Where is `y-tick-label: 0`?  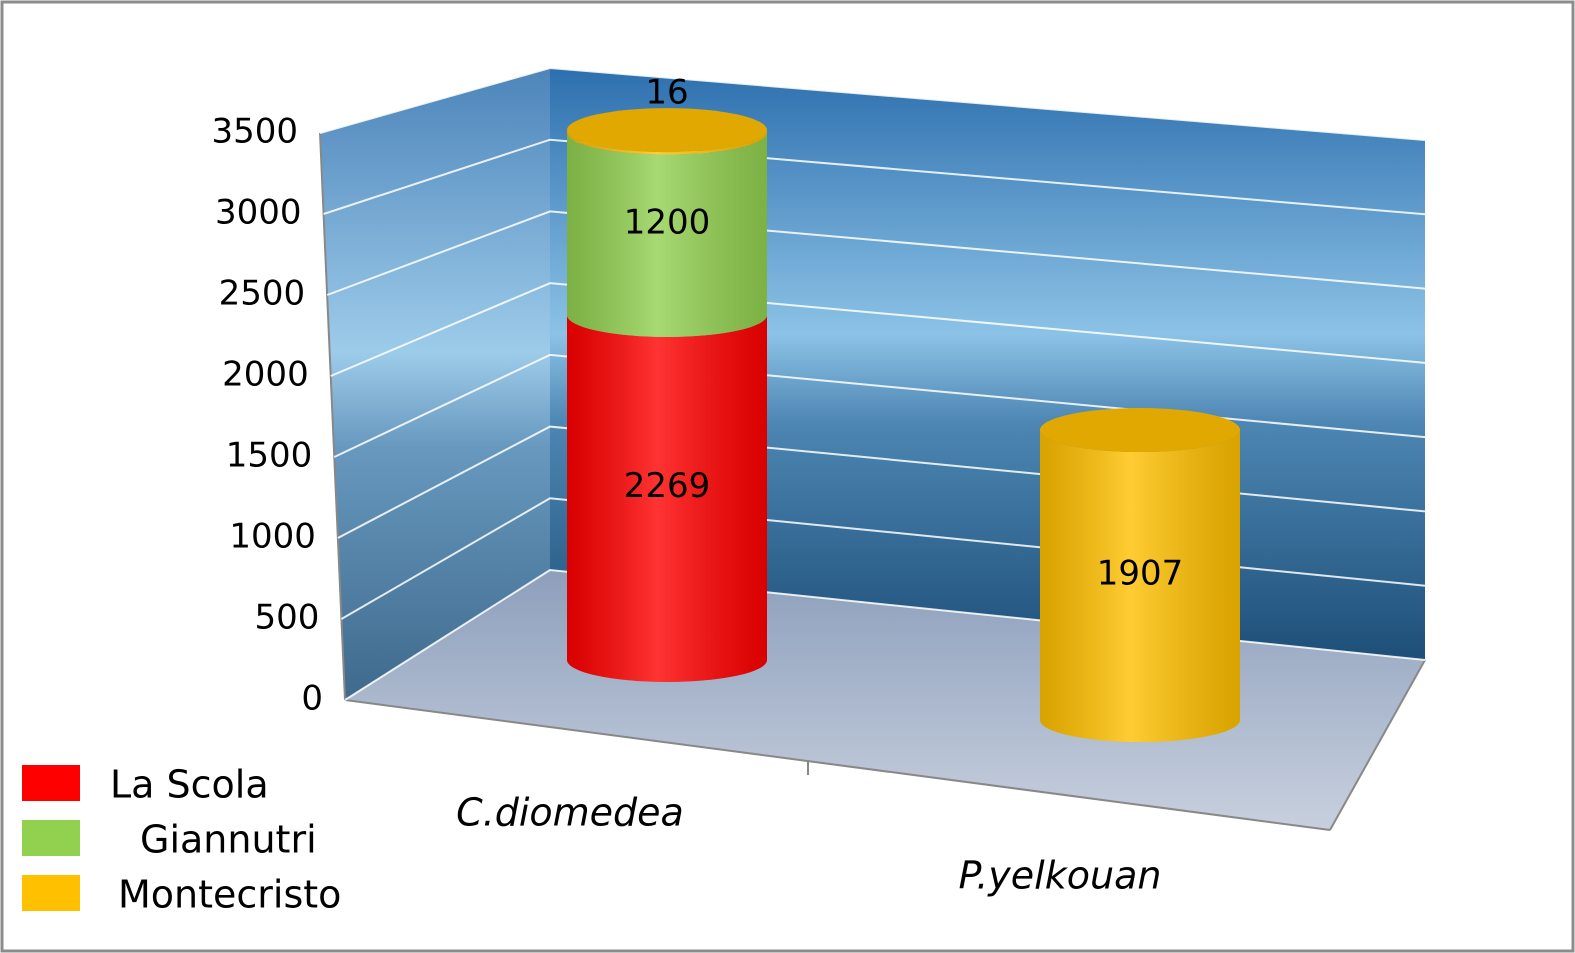
y-tick-label: 0 is located at coordinates (312, 699).